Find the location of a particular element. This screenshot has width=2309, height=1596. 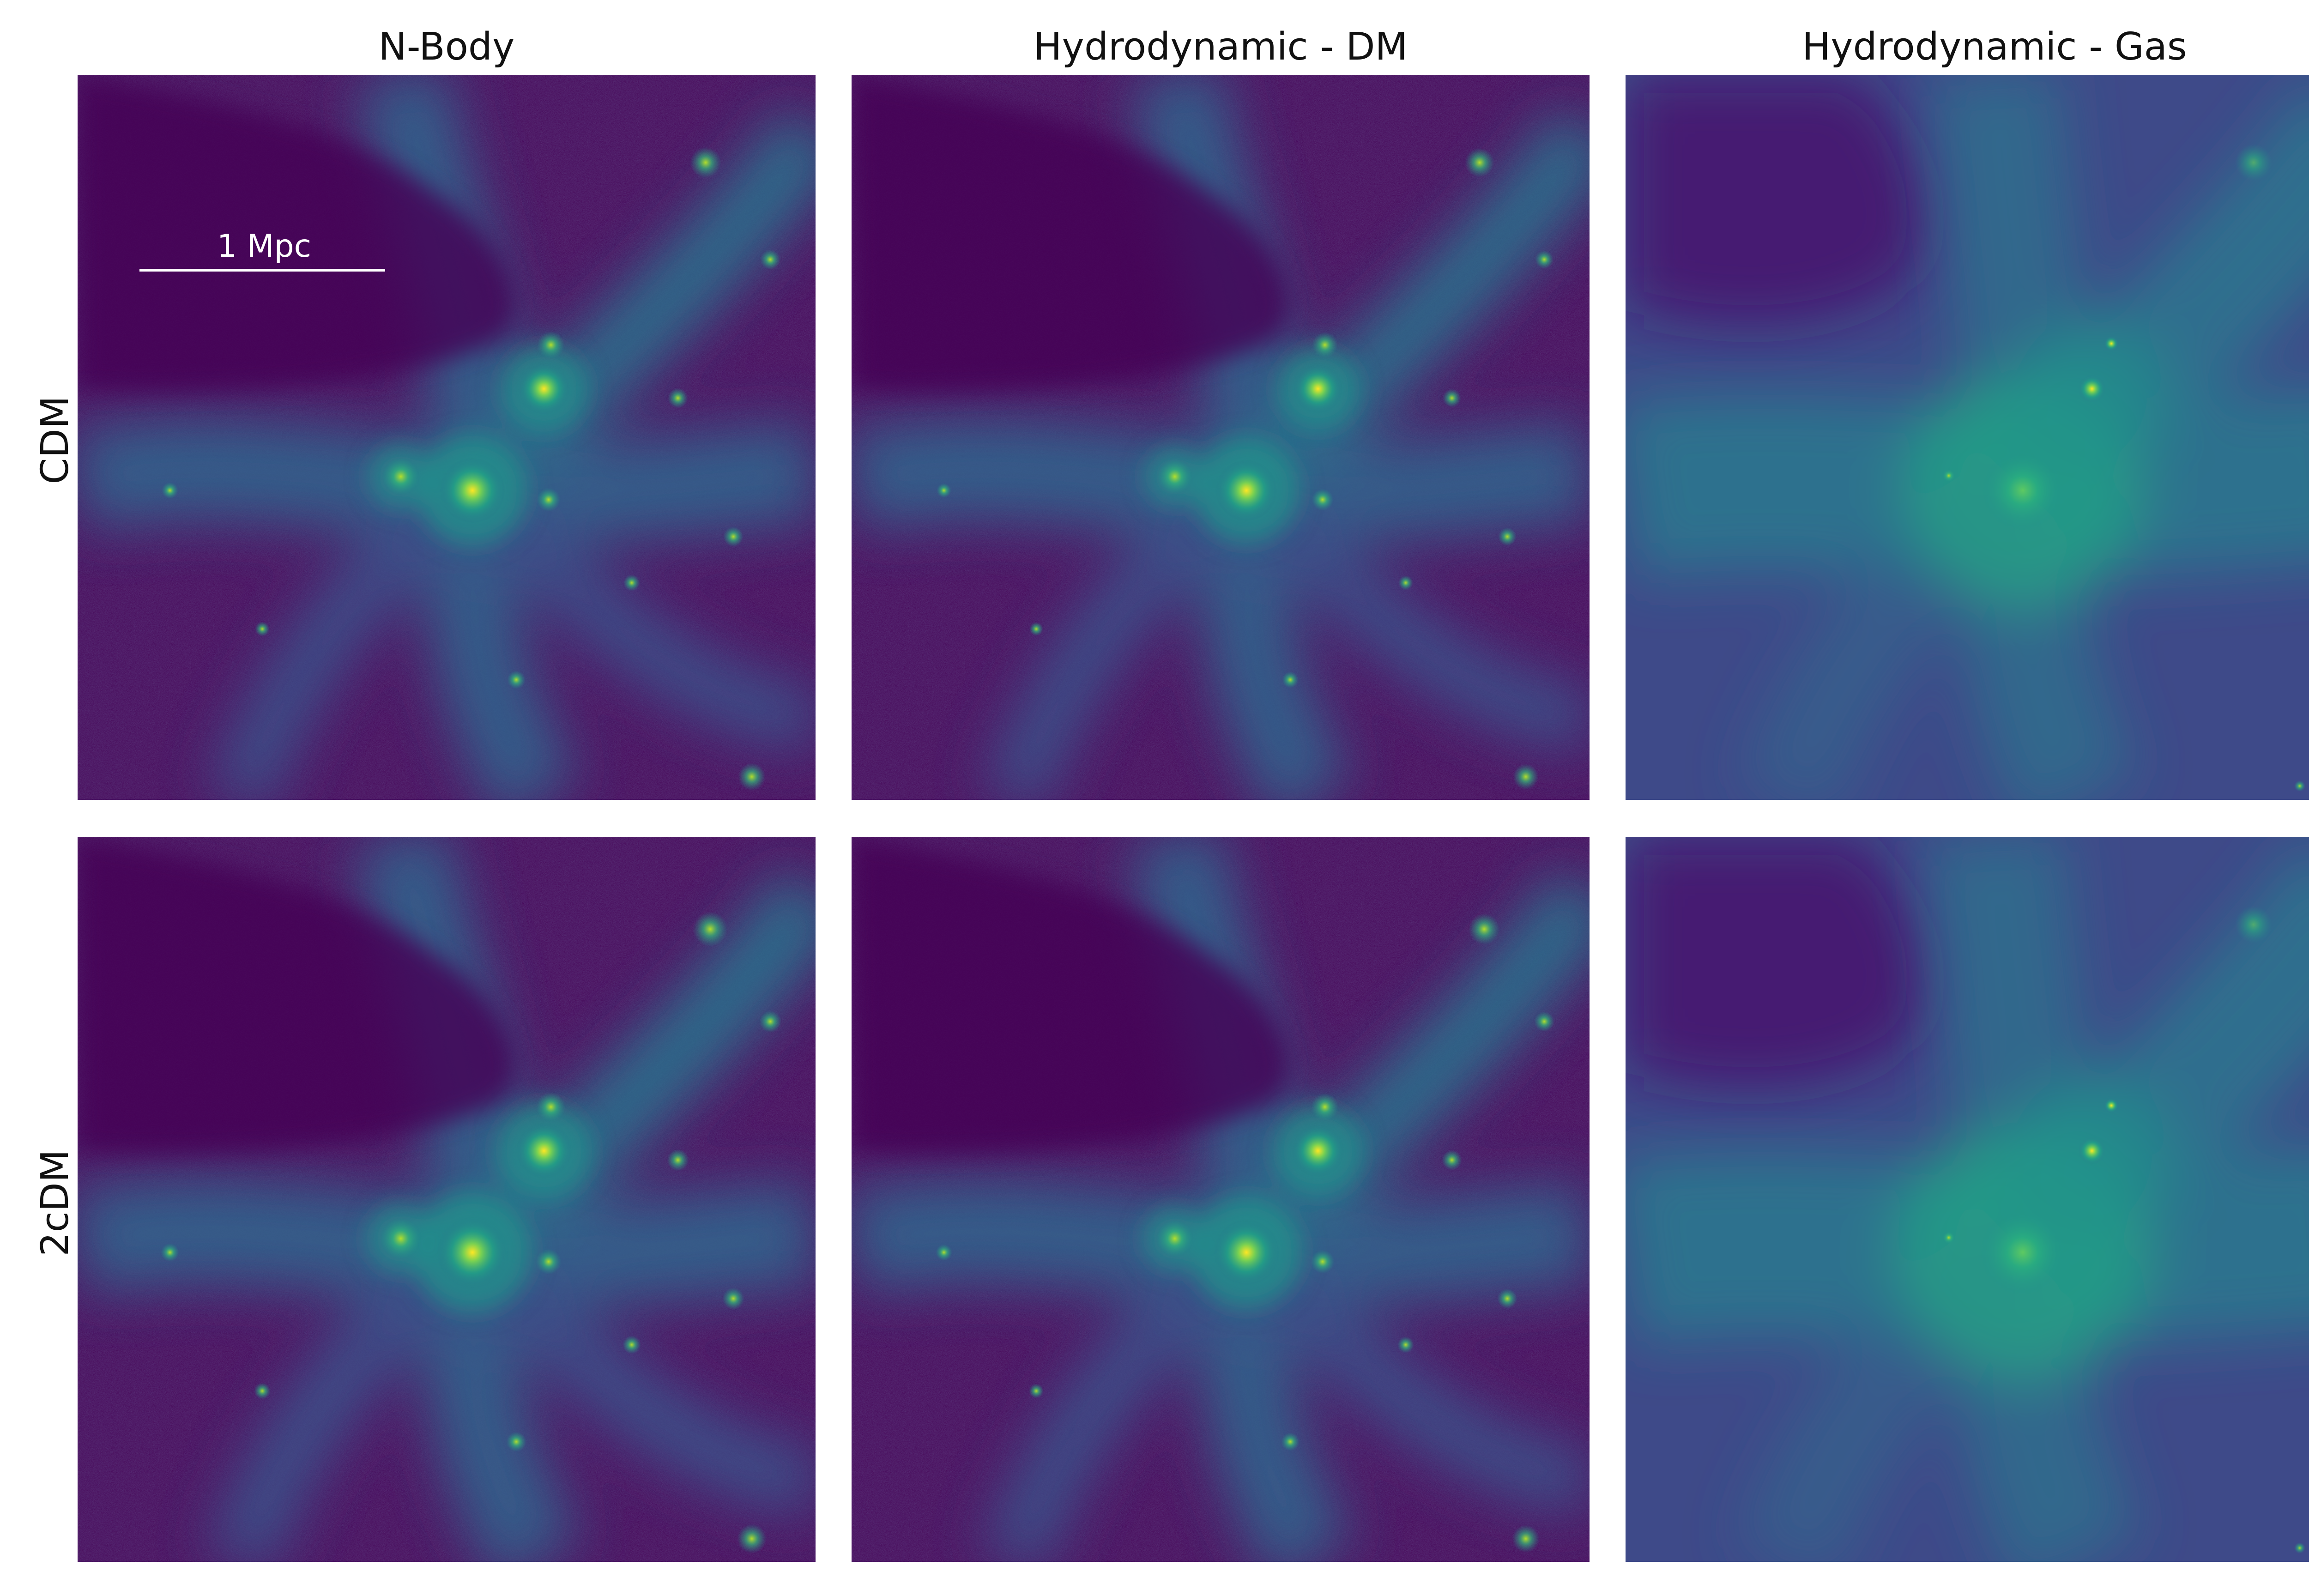

scale-bar: 1 Mpc is located at coordinates (301, 256).